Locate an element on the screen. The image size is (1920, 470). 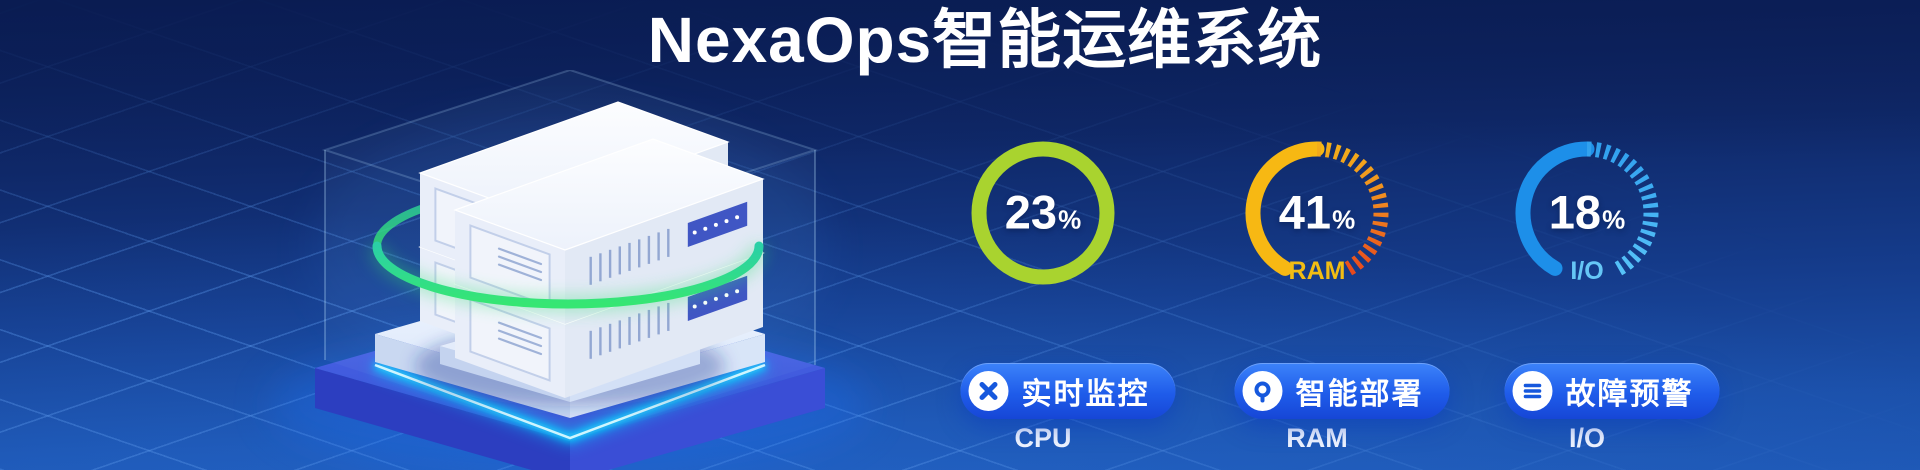
ram-gauge: 41% RAM is located at coordinates (1317, 213).